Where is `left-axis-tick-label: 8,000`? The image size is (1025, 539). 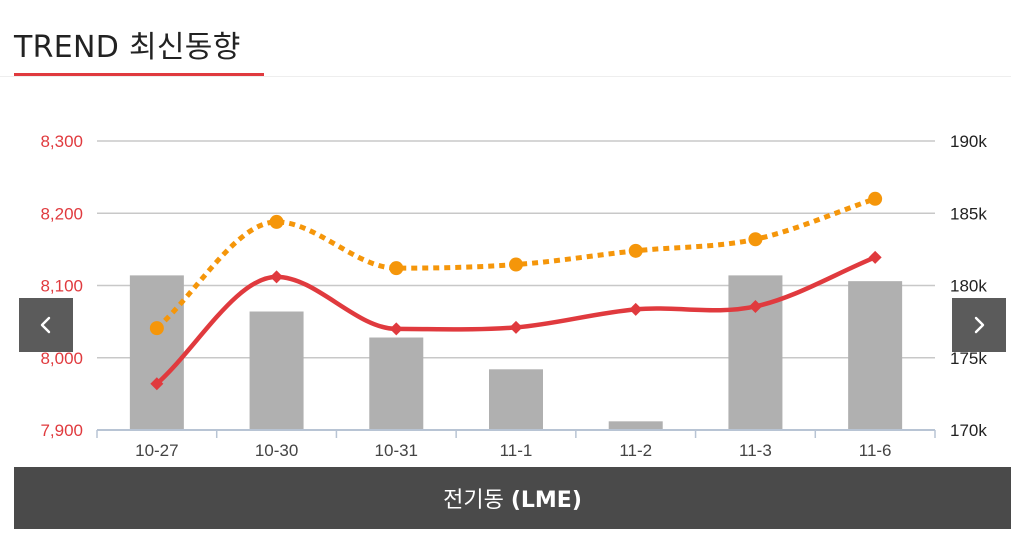
left-axis-tick-label: 8,000 is located at coordinates (61, 358).